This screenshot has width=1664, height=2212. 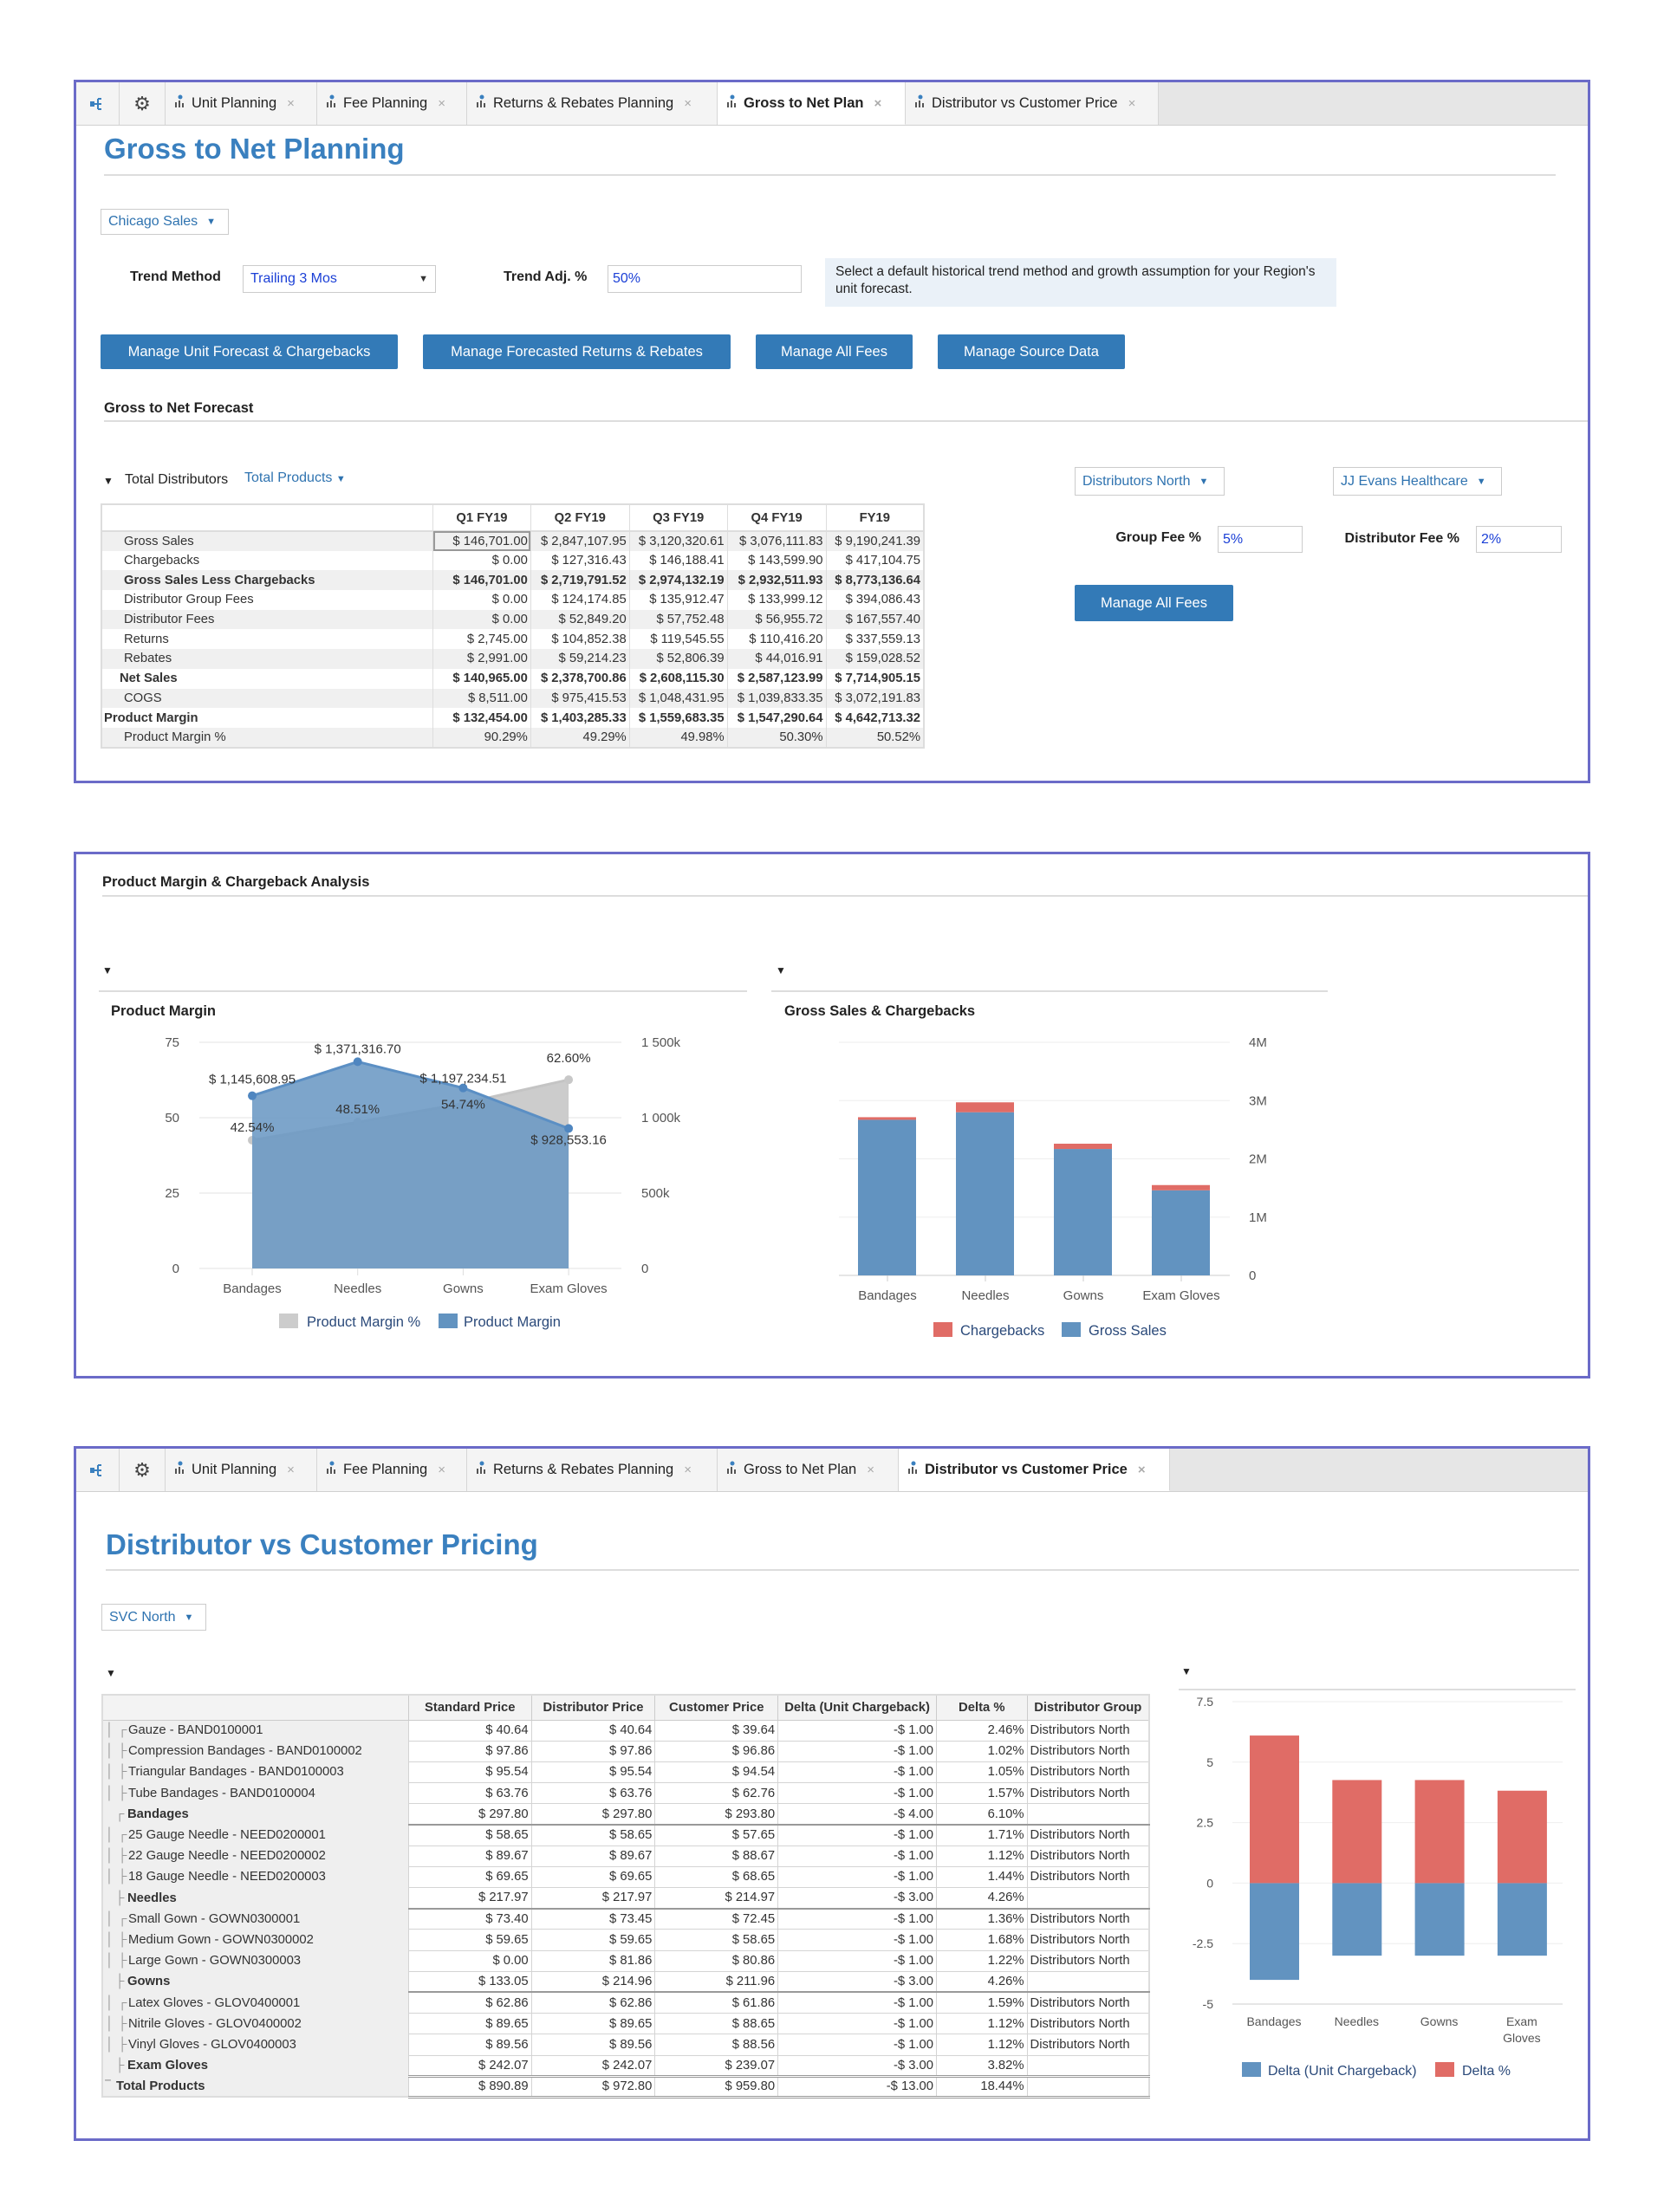 I want to click on table-cell: $ 61.86, so click(x=716, y=2002).